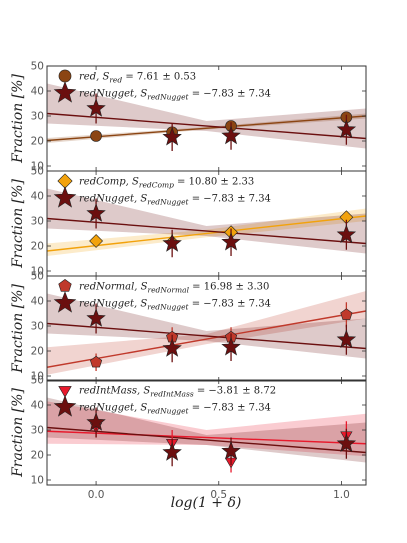 The height and width of the screenshot is (543, 407). Describe the element at coordinates (218, 495) in the screenshot. I see `x-tick-label: 0.5` at that location.